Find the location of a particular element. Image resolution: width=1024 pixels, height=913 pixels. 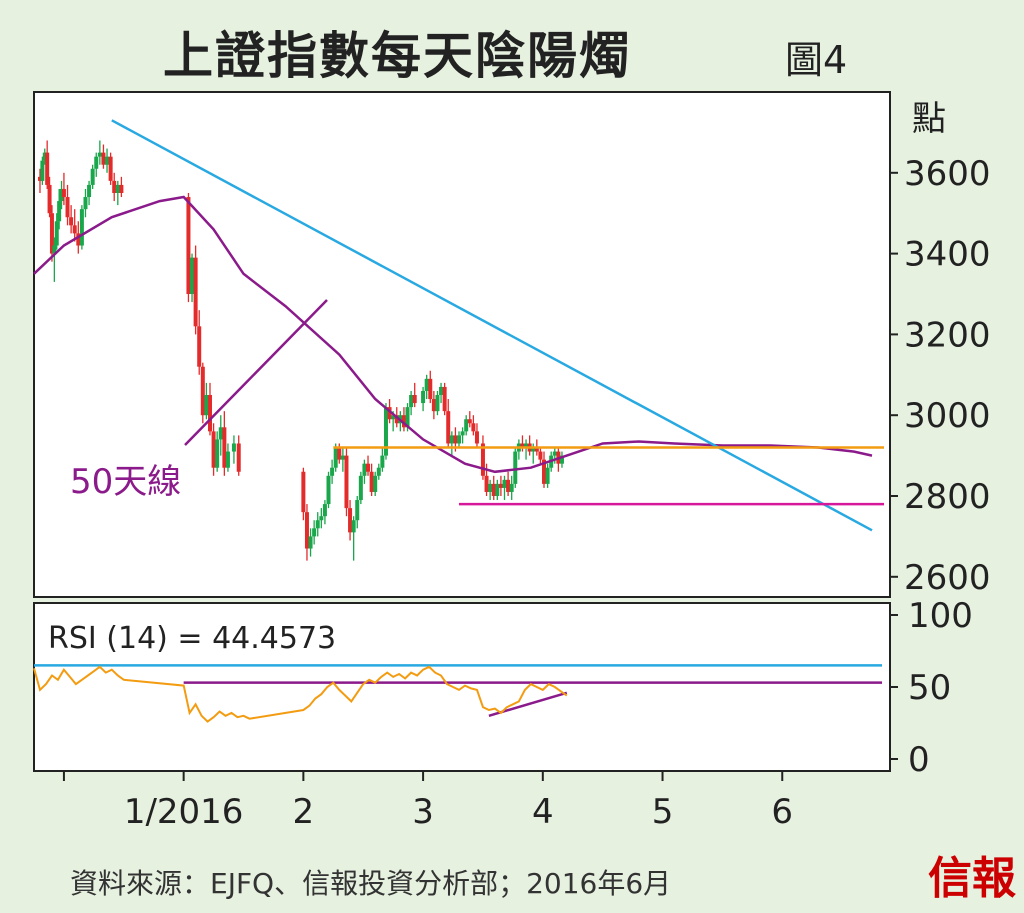

source-text: 資料來源：EJFQ、信報投資分析部；2016年6月 is located at coordinates (370, 883).